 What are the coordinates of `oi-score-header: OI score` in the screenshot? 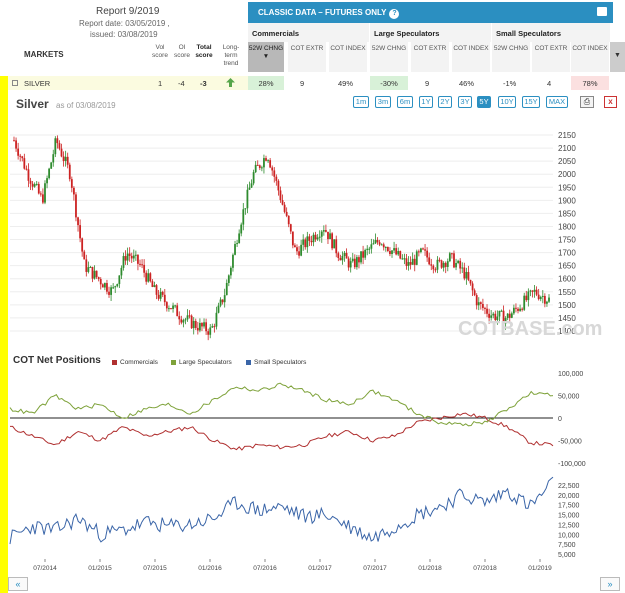 It's located at (182, 51).